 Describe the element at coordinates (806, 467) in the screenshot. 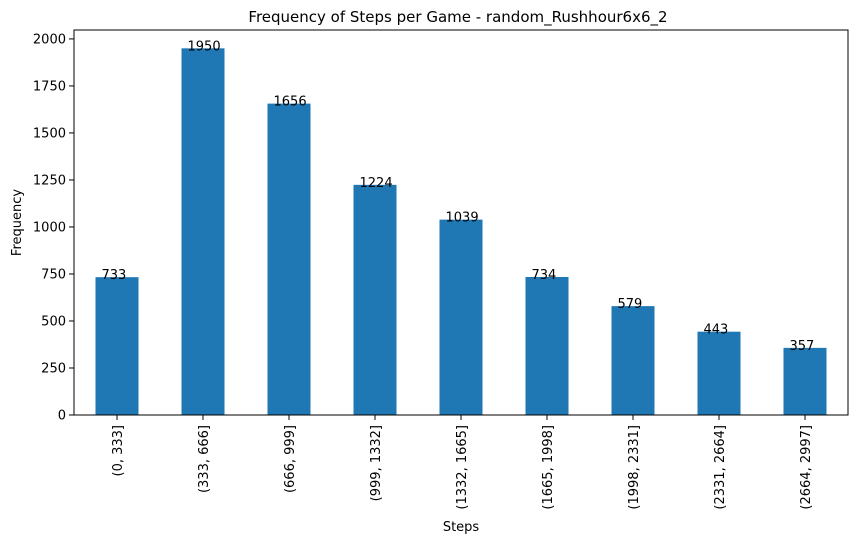

I see `x-tick-label-8: (2664, 2997]` at that location.